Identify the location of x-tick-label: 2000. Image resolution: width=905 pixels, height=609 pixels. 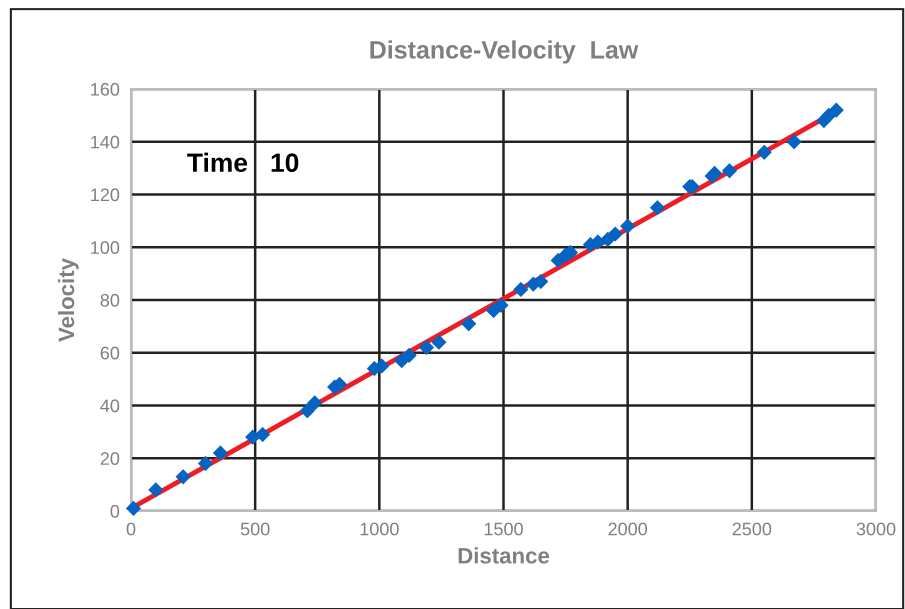
(628, 529).